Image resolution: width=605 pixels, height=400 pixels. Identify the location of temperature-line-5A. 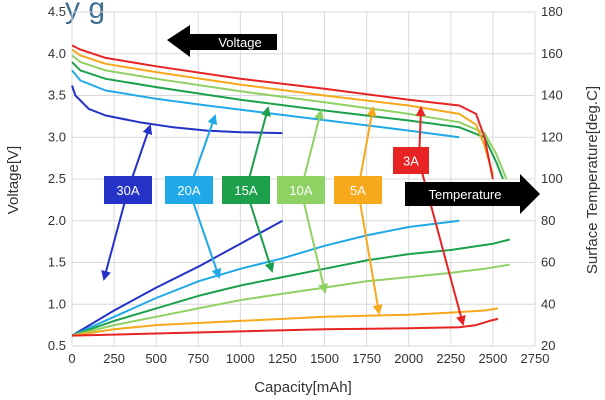
(285, 321).